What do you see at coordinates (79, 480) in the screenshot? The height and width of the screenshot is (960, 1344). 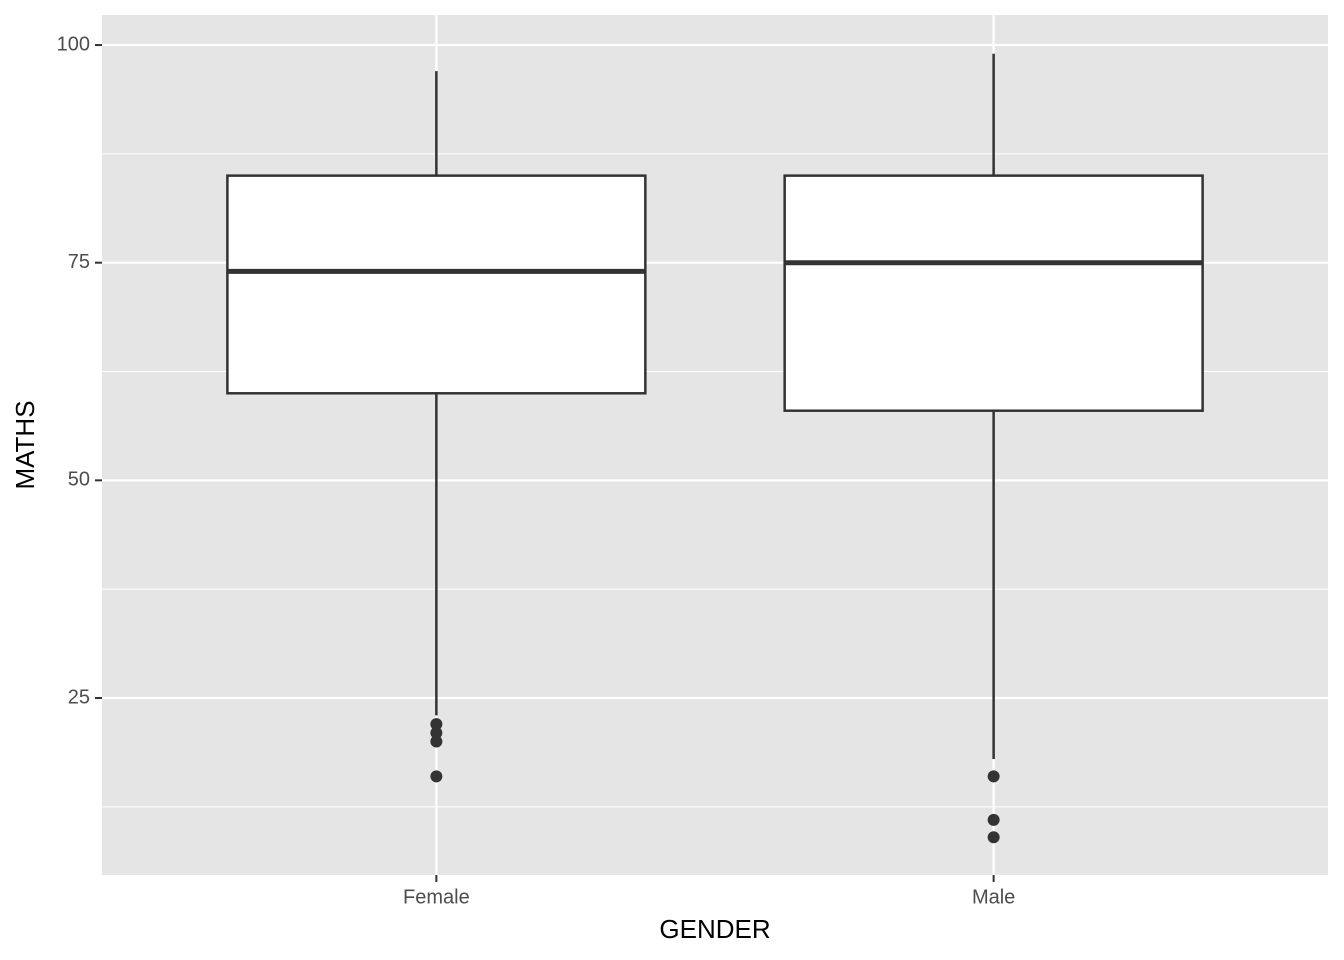 I see `y-tick-label: 50` at bounding box center [79, 480].